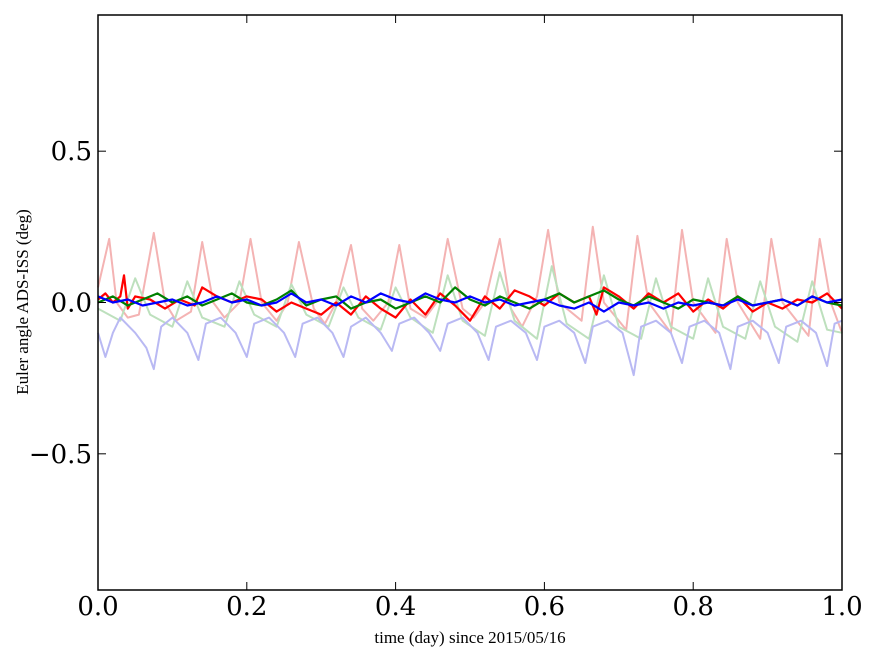  Describe the element at coordinates (544, 607) in the screenshot. I see `x-tick-label: 0.6` at that location.